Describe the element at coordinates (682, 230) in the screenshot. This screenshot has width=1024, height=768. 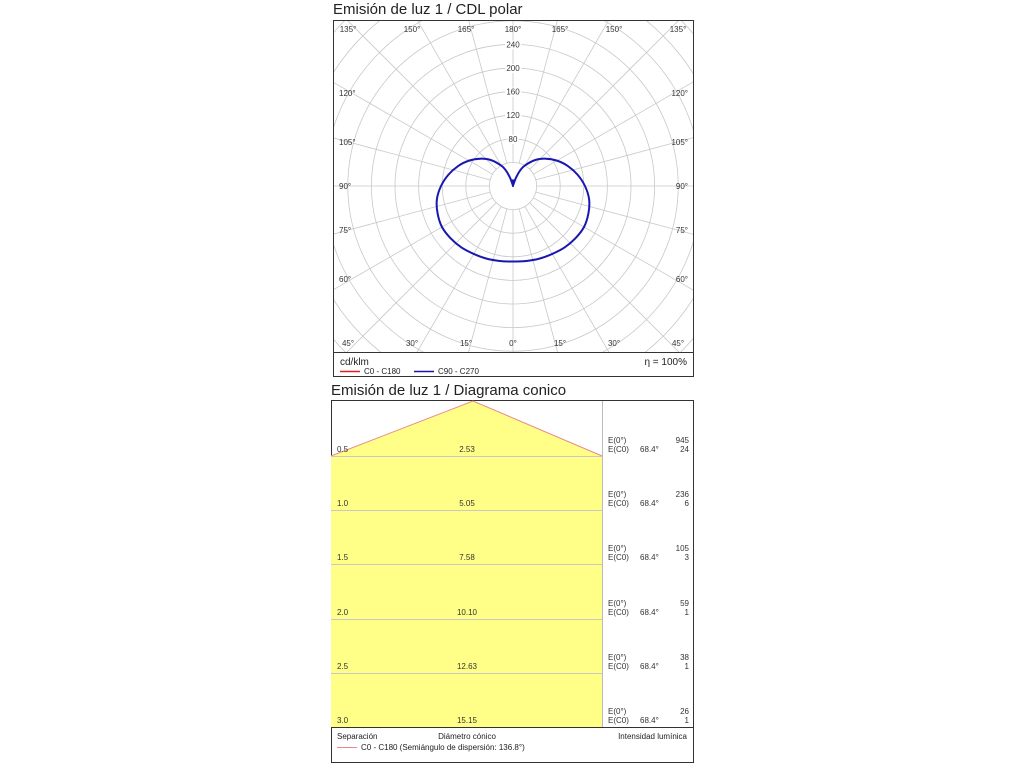
I see `polar-angle-label-right: 75°` at that location.